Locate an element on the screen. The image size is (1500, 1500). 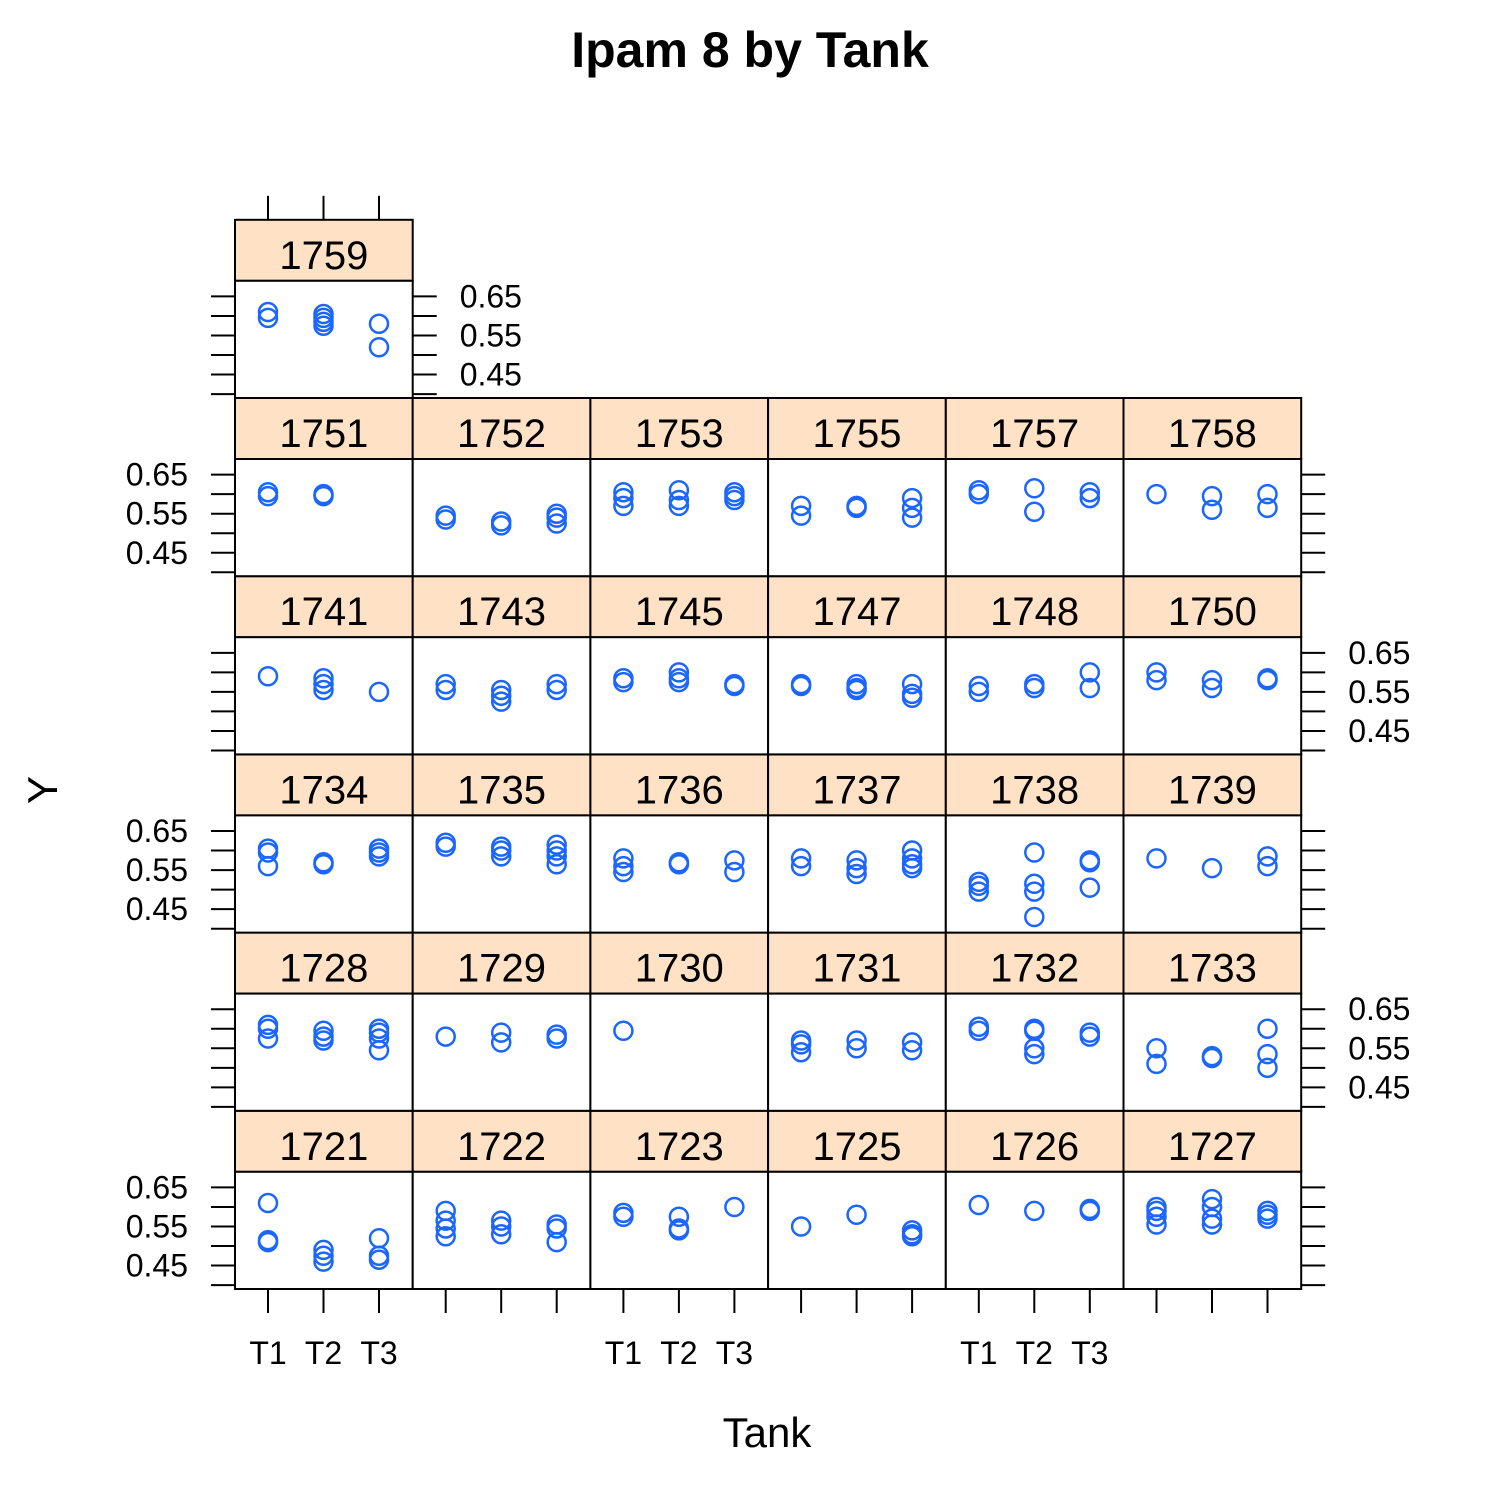
strip-label: 1725 is located at coordinates (856, 1147).